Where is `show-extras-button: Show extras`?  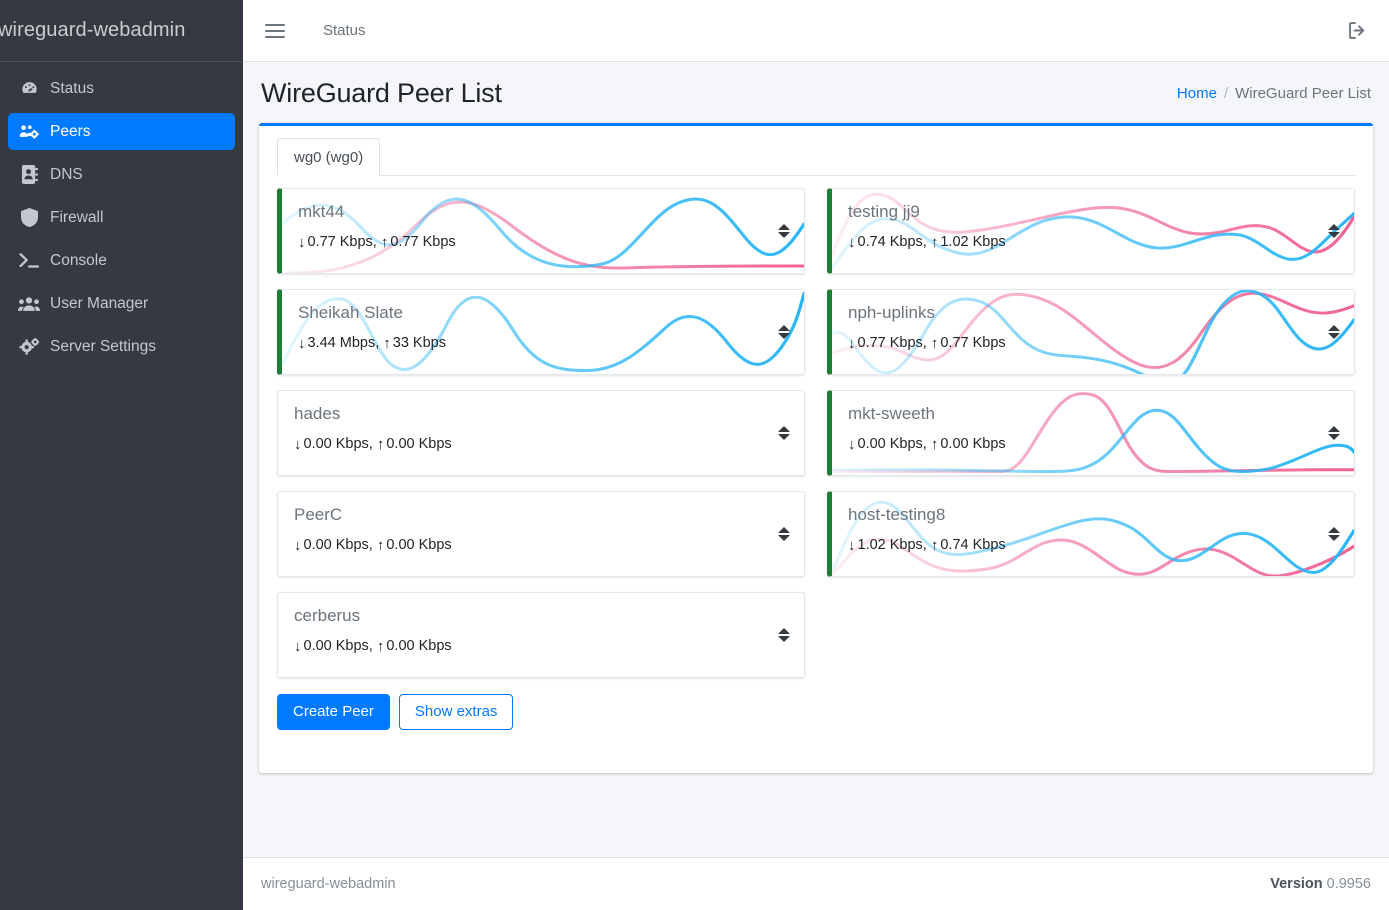
show-extras-button: Show extras is located at coordinates (456, 712).